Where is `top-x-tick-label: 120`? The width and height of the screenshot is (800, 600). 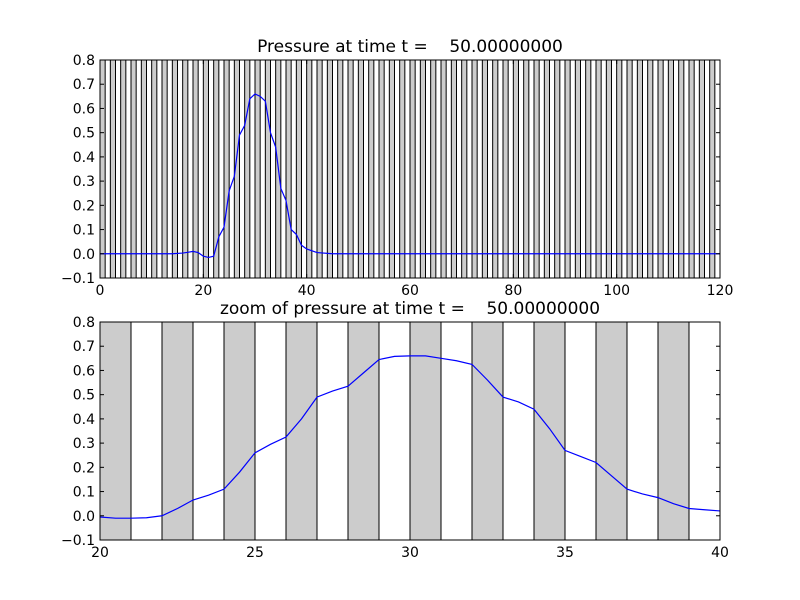 top-x-tick-label: 120 is located at coordinates (720, 291).